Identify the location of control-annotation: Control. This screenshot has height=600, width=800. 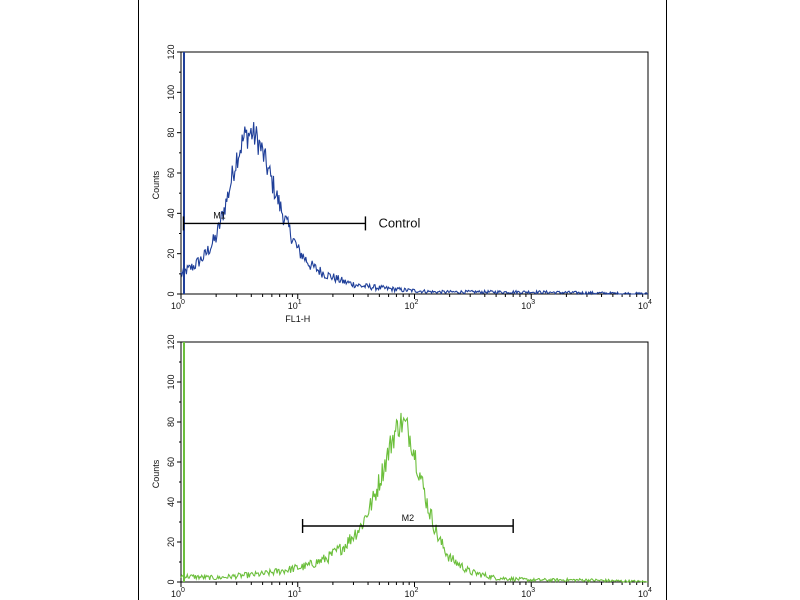
(399, 222).